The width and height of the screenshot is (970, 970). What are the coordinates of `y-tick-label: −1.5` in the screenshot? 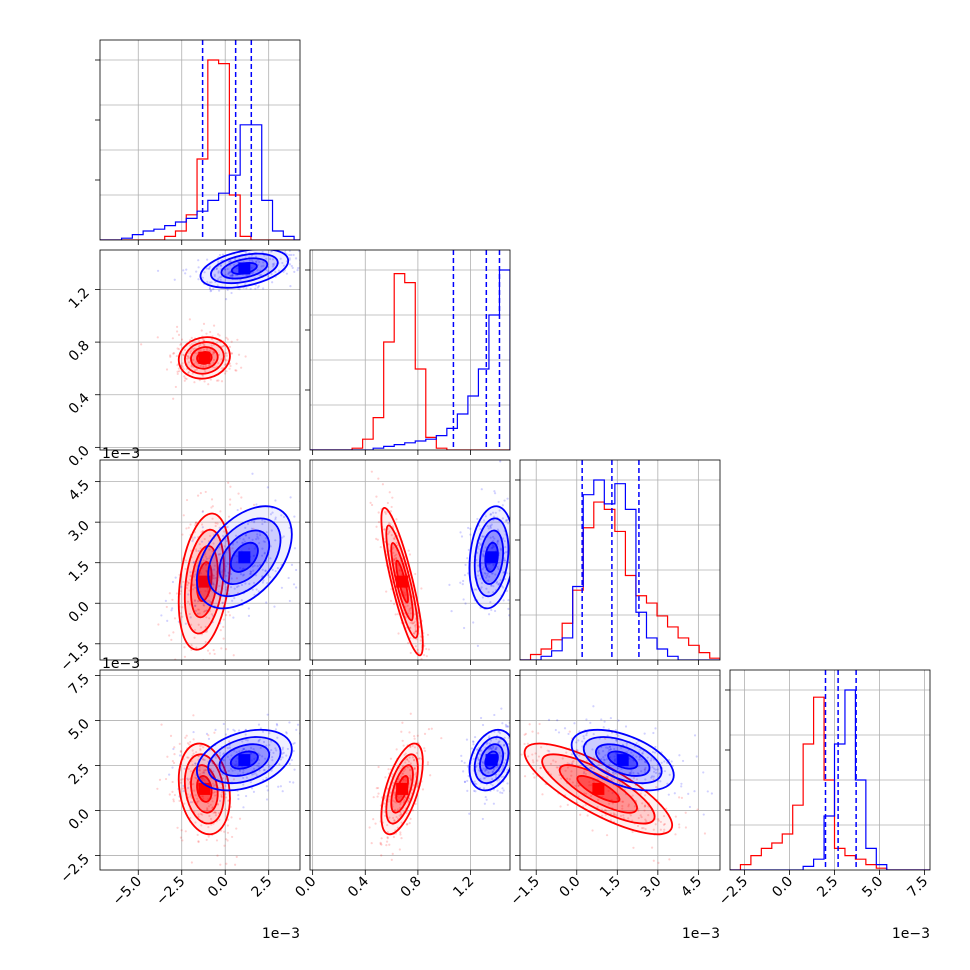 It's located at (74, 656).